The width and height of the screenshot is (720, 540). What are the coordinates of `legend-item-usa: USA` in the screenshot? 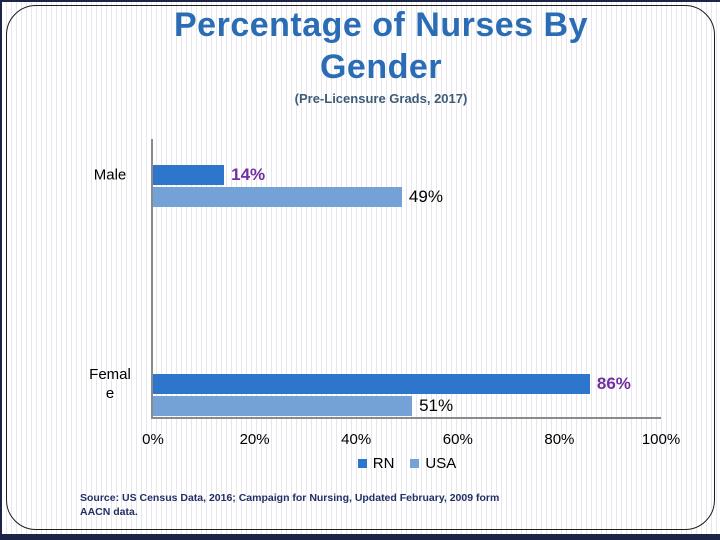 It's located at (433, 463).